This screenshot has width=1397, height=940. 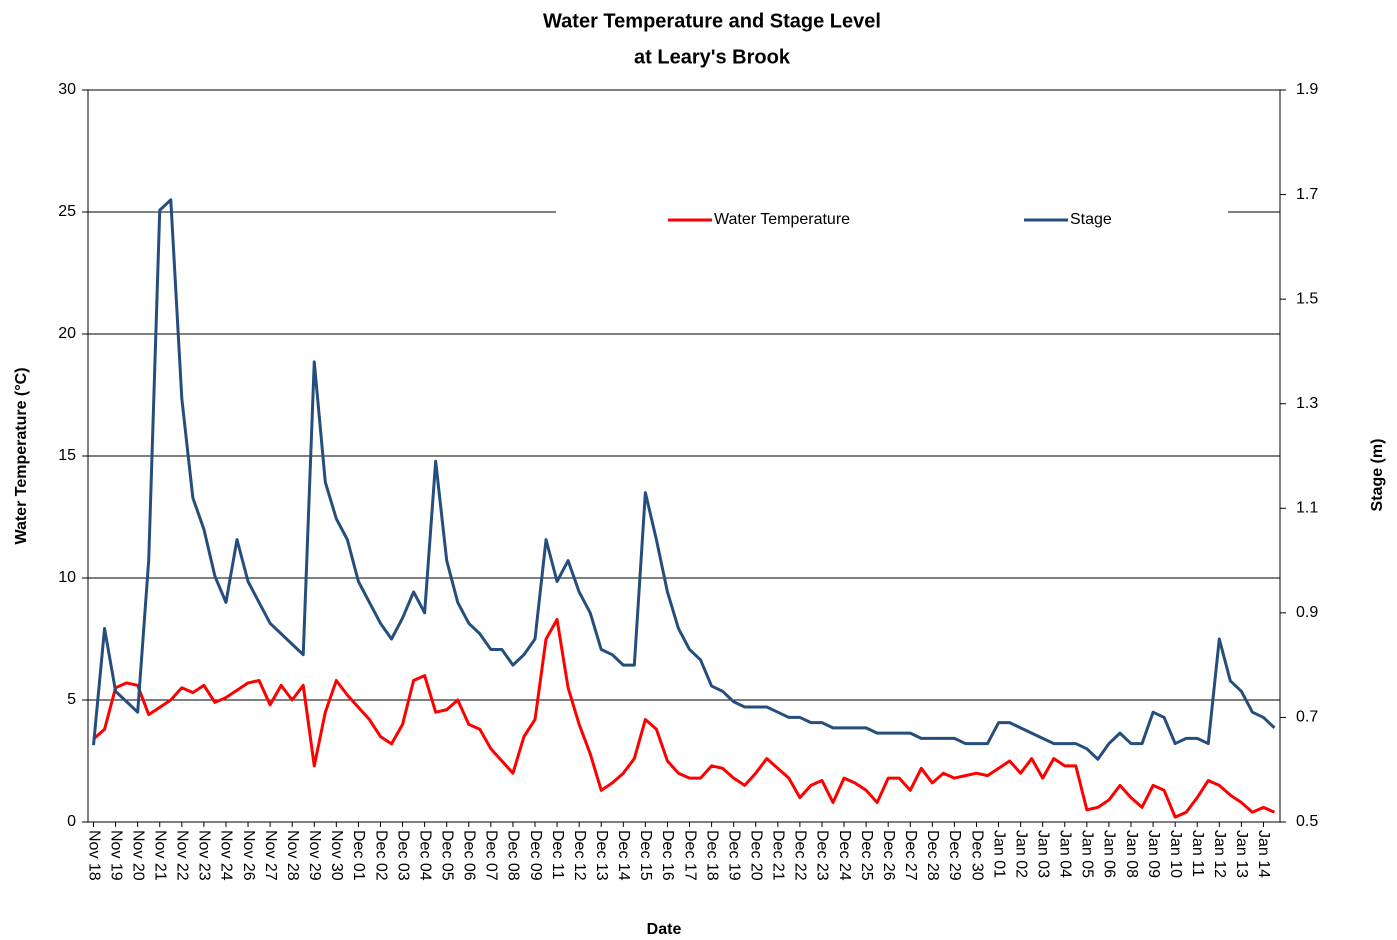 I want to click on y2-tick-label: 1.5, so click(x=1307, y=298).